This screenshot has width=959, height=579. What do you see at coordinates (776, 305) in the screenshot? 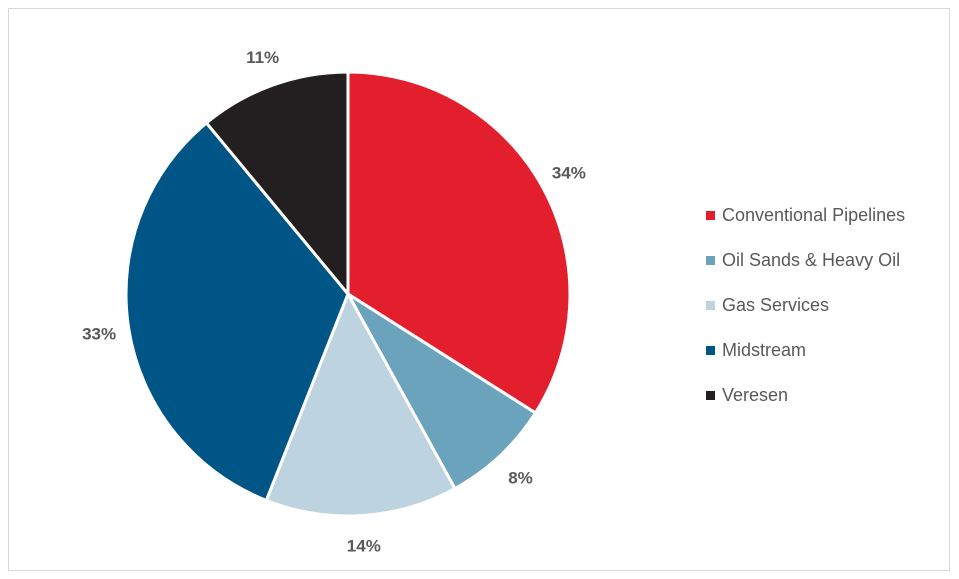
I see `legend-label-gas-services: Gas Services` at bounding box center [776, 305].